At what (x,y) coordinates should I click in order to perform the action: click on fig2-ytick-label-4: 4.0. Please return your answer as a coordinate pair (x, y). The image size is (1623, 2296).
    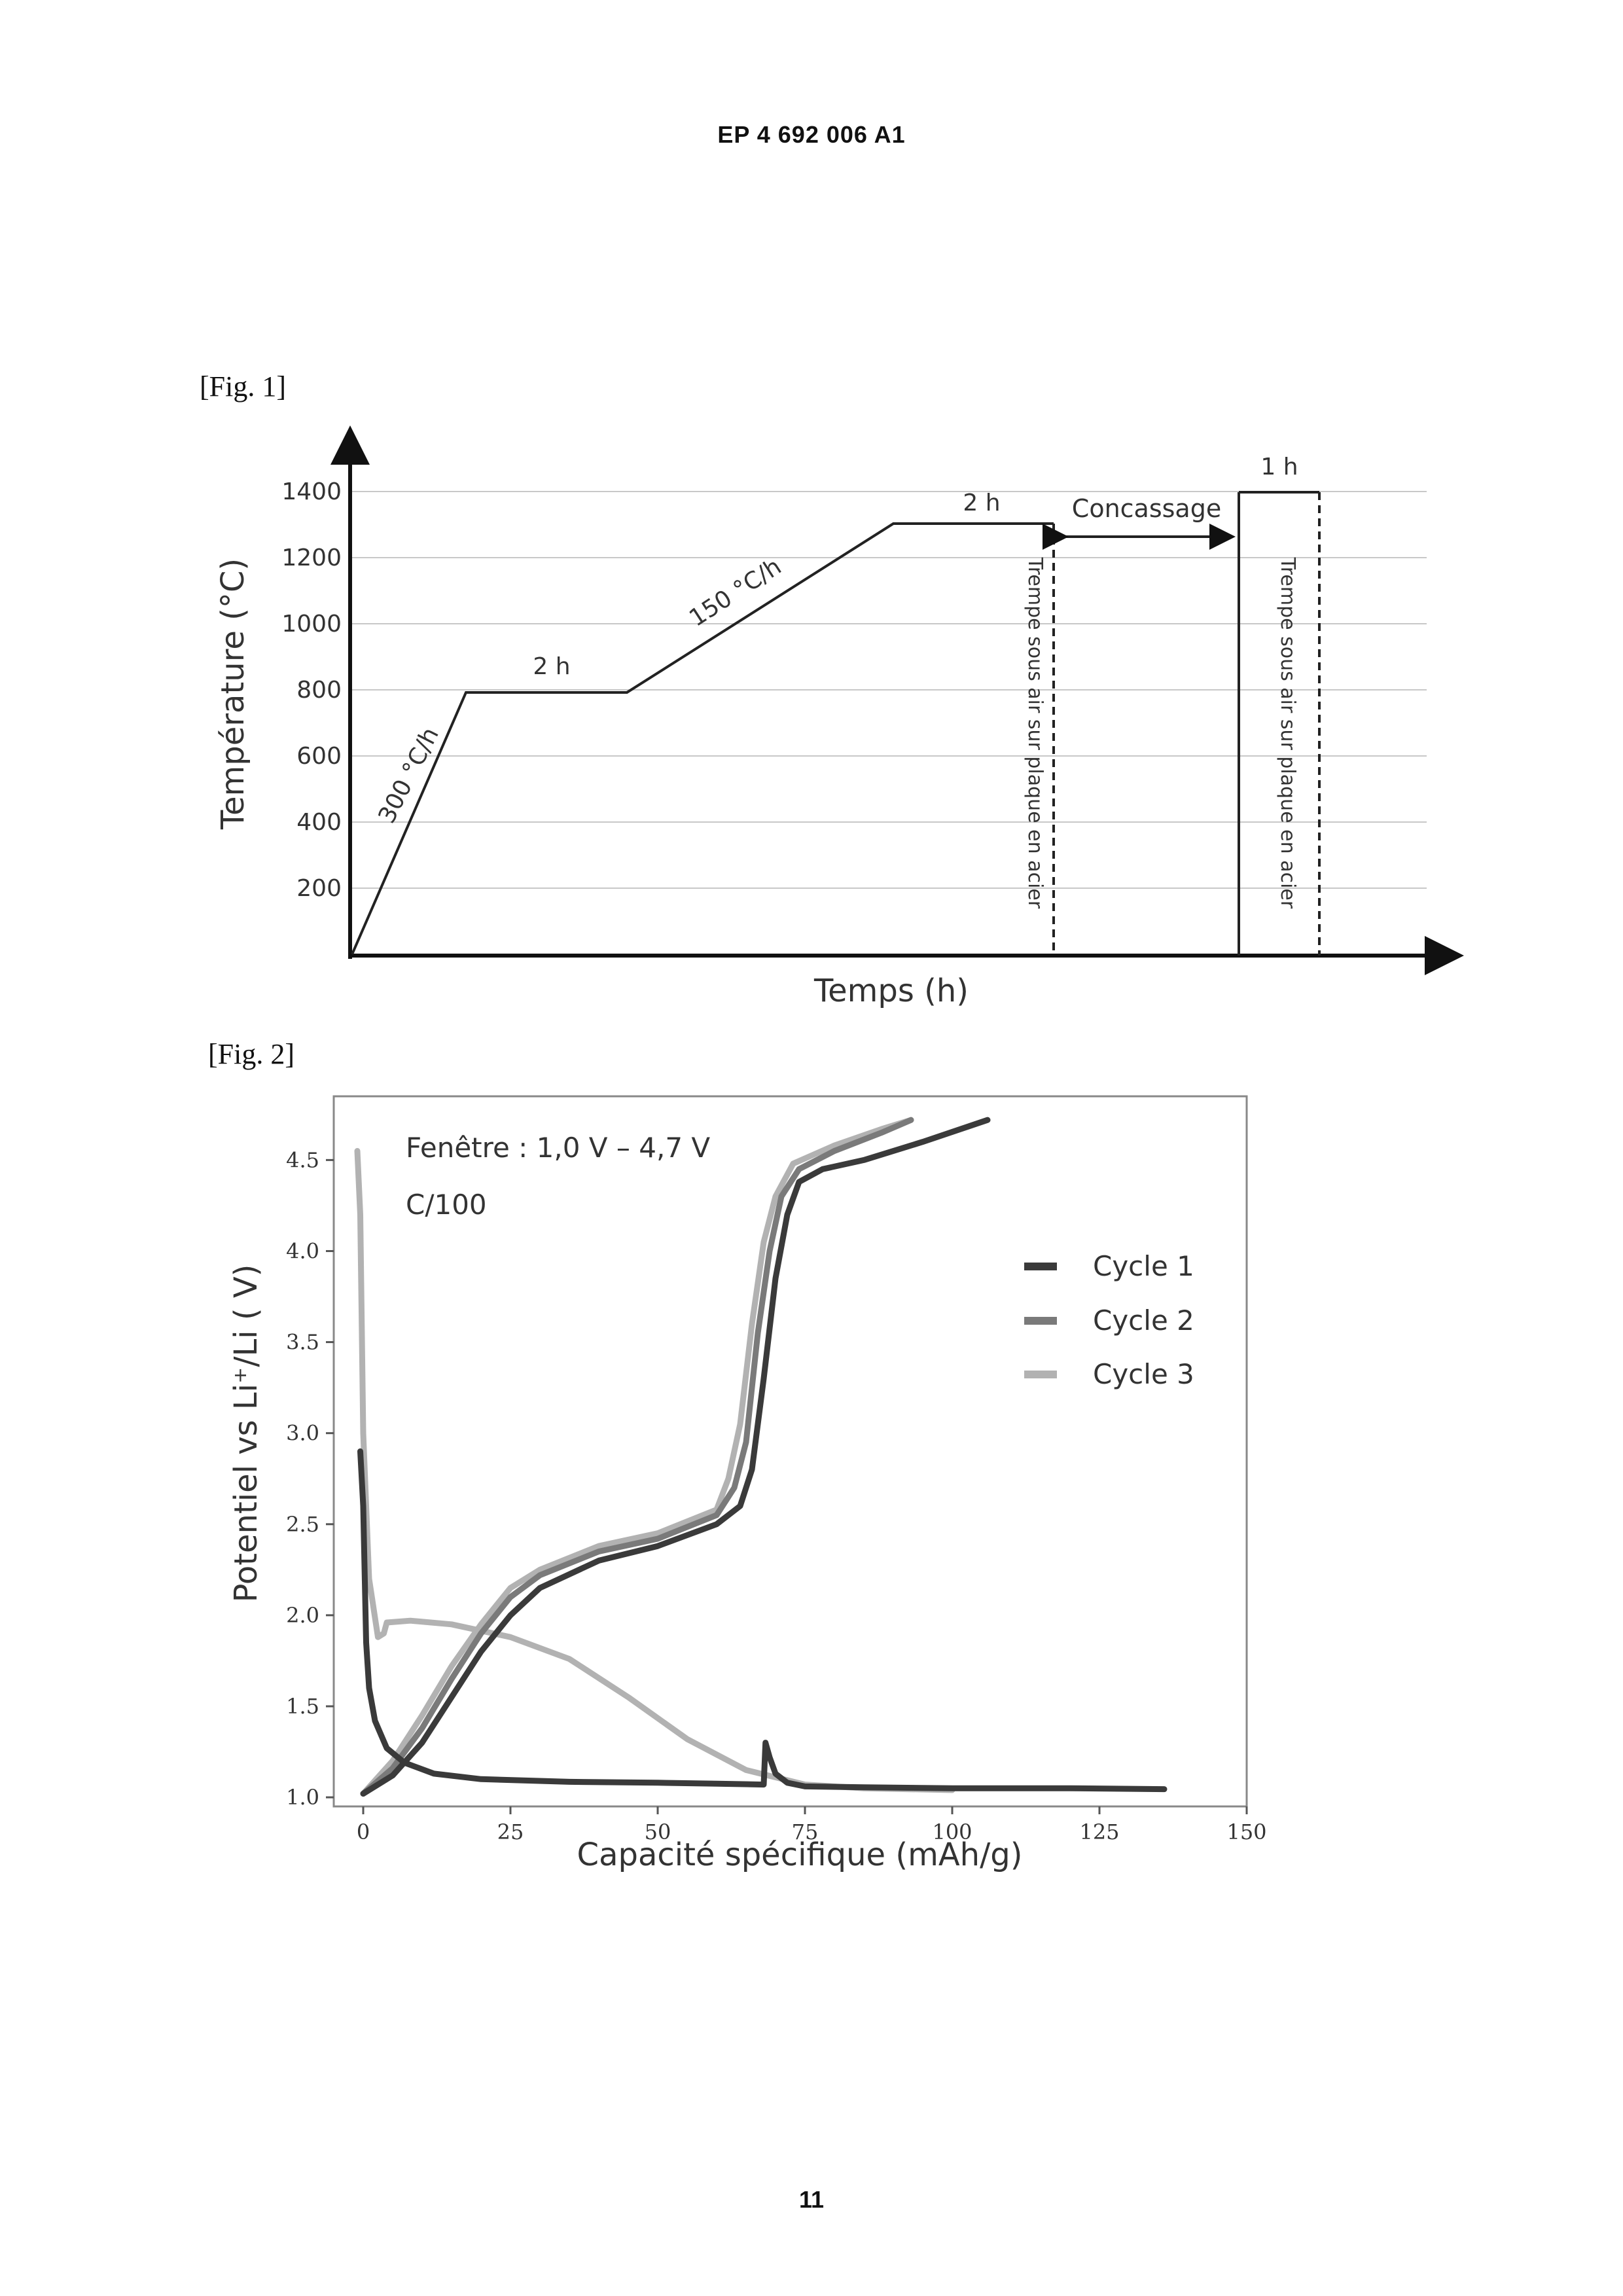
    Looking at the image, I should click on (302, 1250).